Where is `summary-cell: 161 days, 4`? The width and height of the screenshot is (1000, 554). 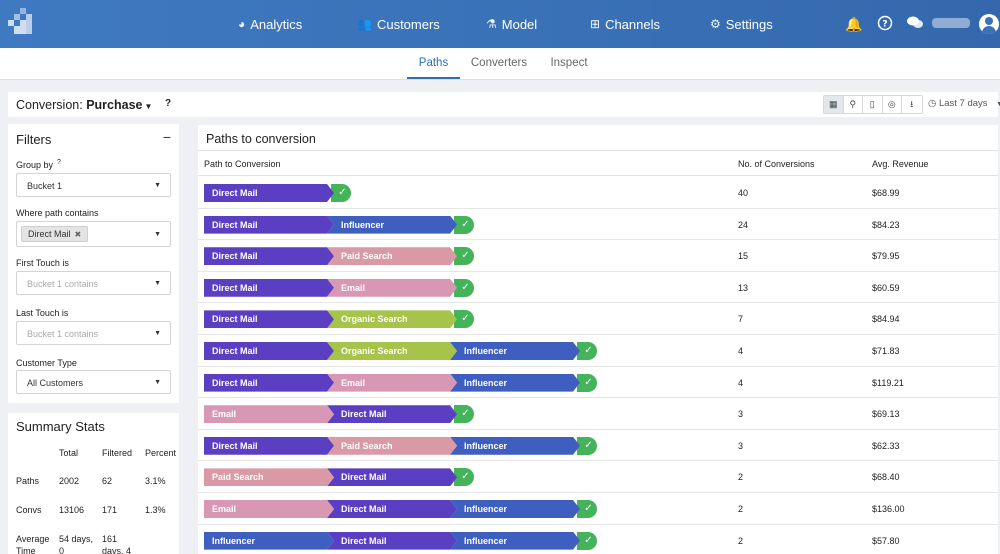 summary-cell: 161 days, 4 is located at coordinates (117, 544).